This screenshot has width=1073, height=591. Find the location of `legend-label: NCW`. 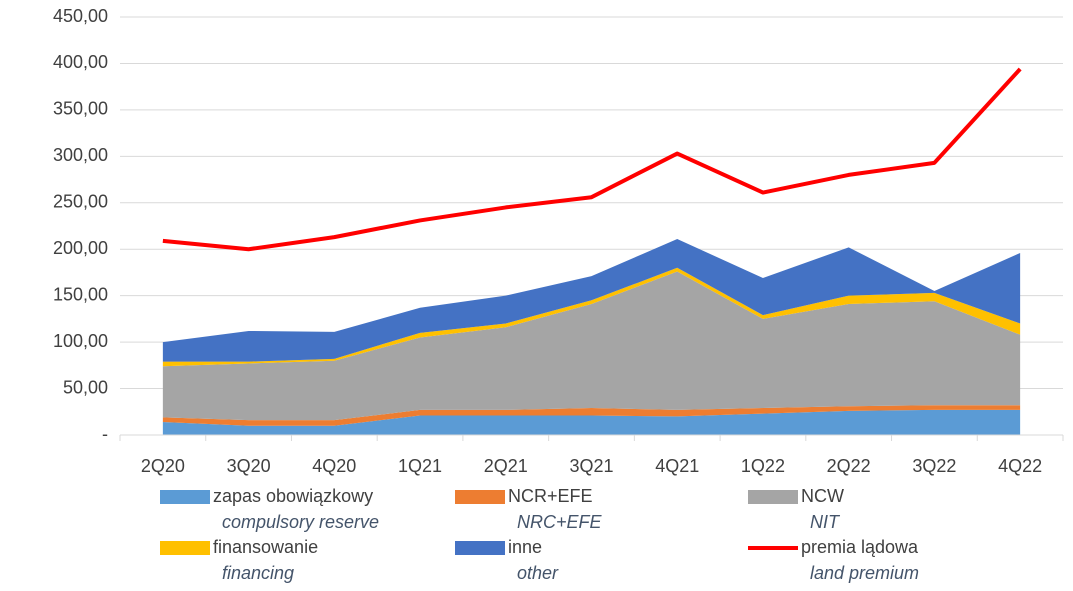

legend-label: NCW is located at coordinates (822, 496).